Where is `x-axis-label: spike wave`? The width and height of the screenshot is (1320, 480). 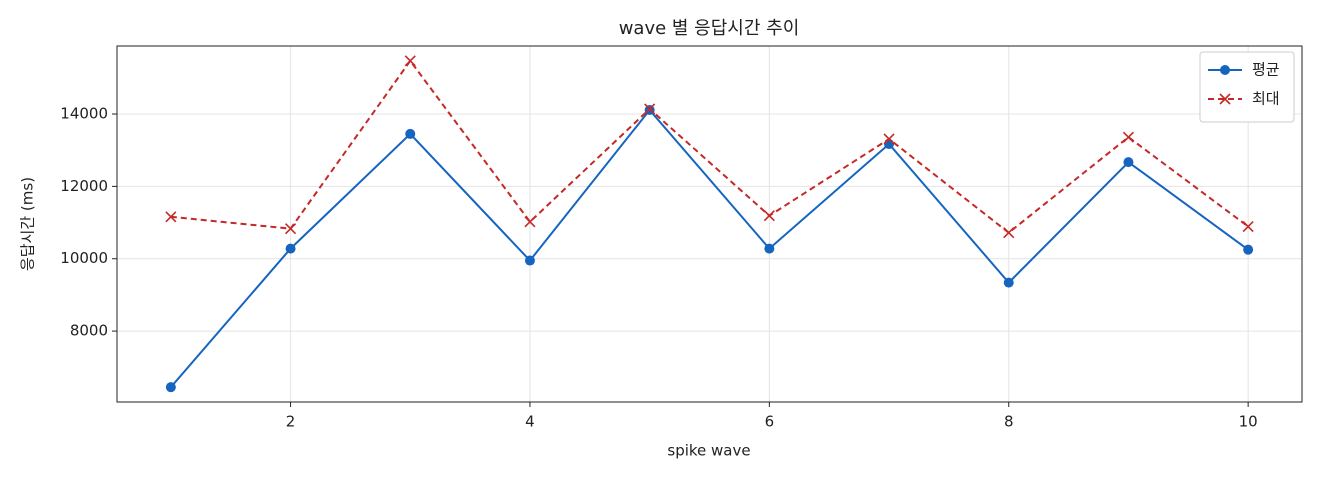
x-axis-label: spike wave is located at coordinates (708, 451).